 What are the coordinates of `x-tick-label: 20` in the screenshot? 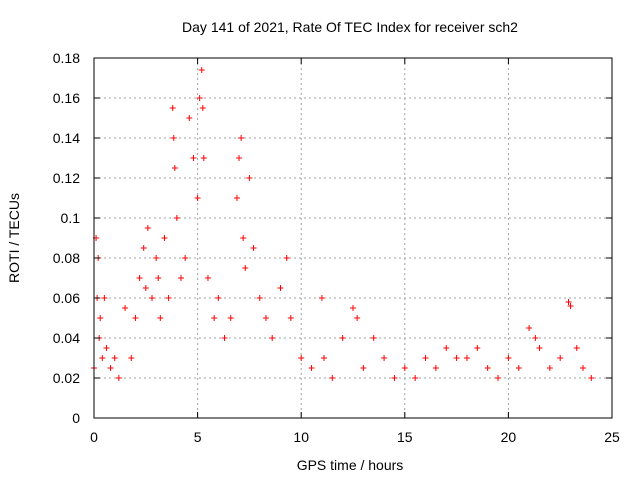 It's located at (509, 437).